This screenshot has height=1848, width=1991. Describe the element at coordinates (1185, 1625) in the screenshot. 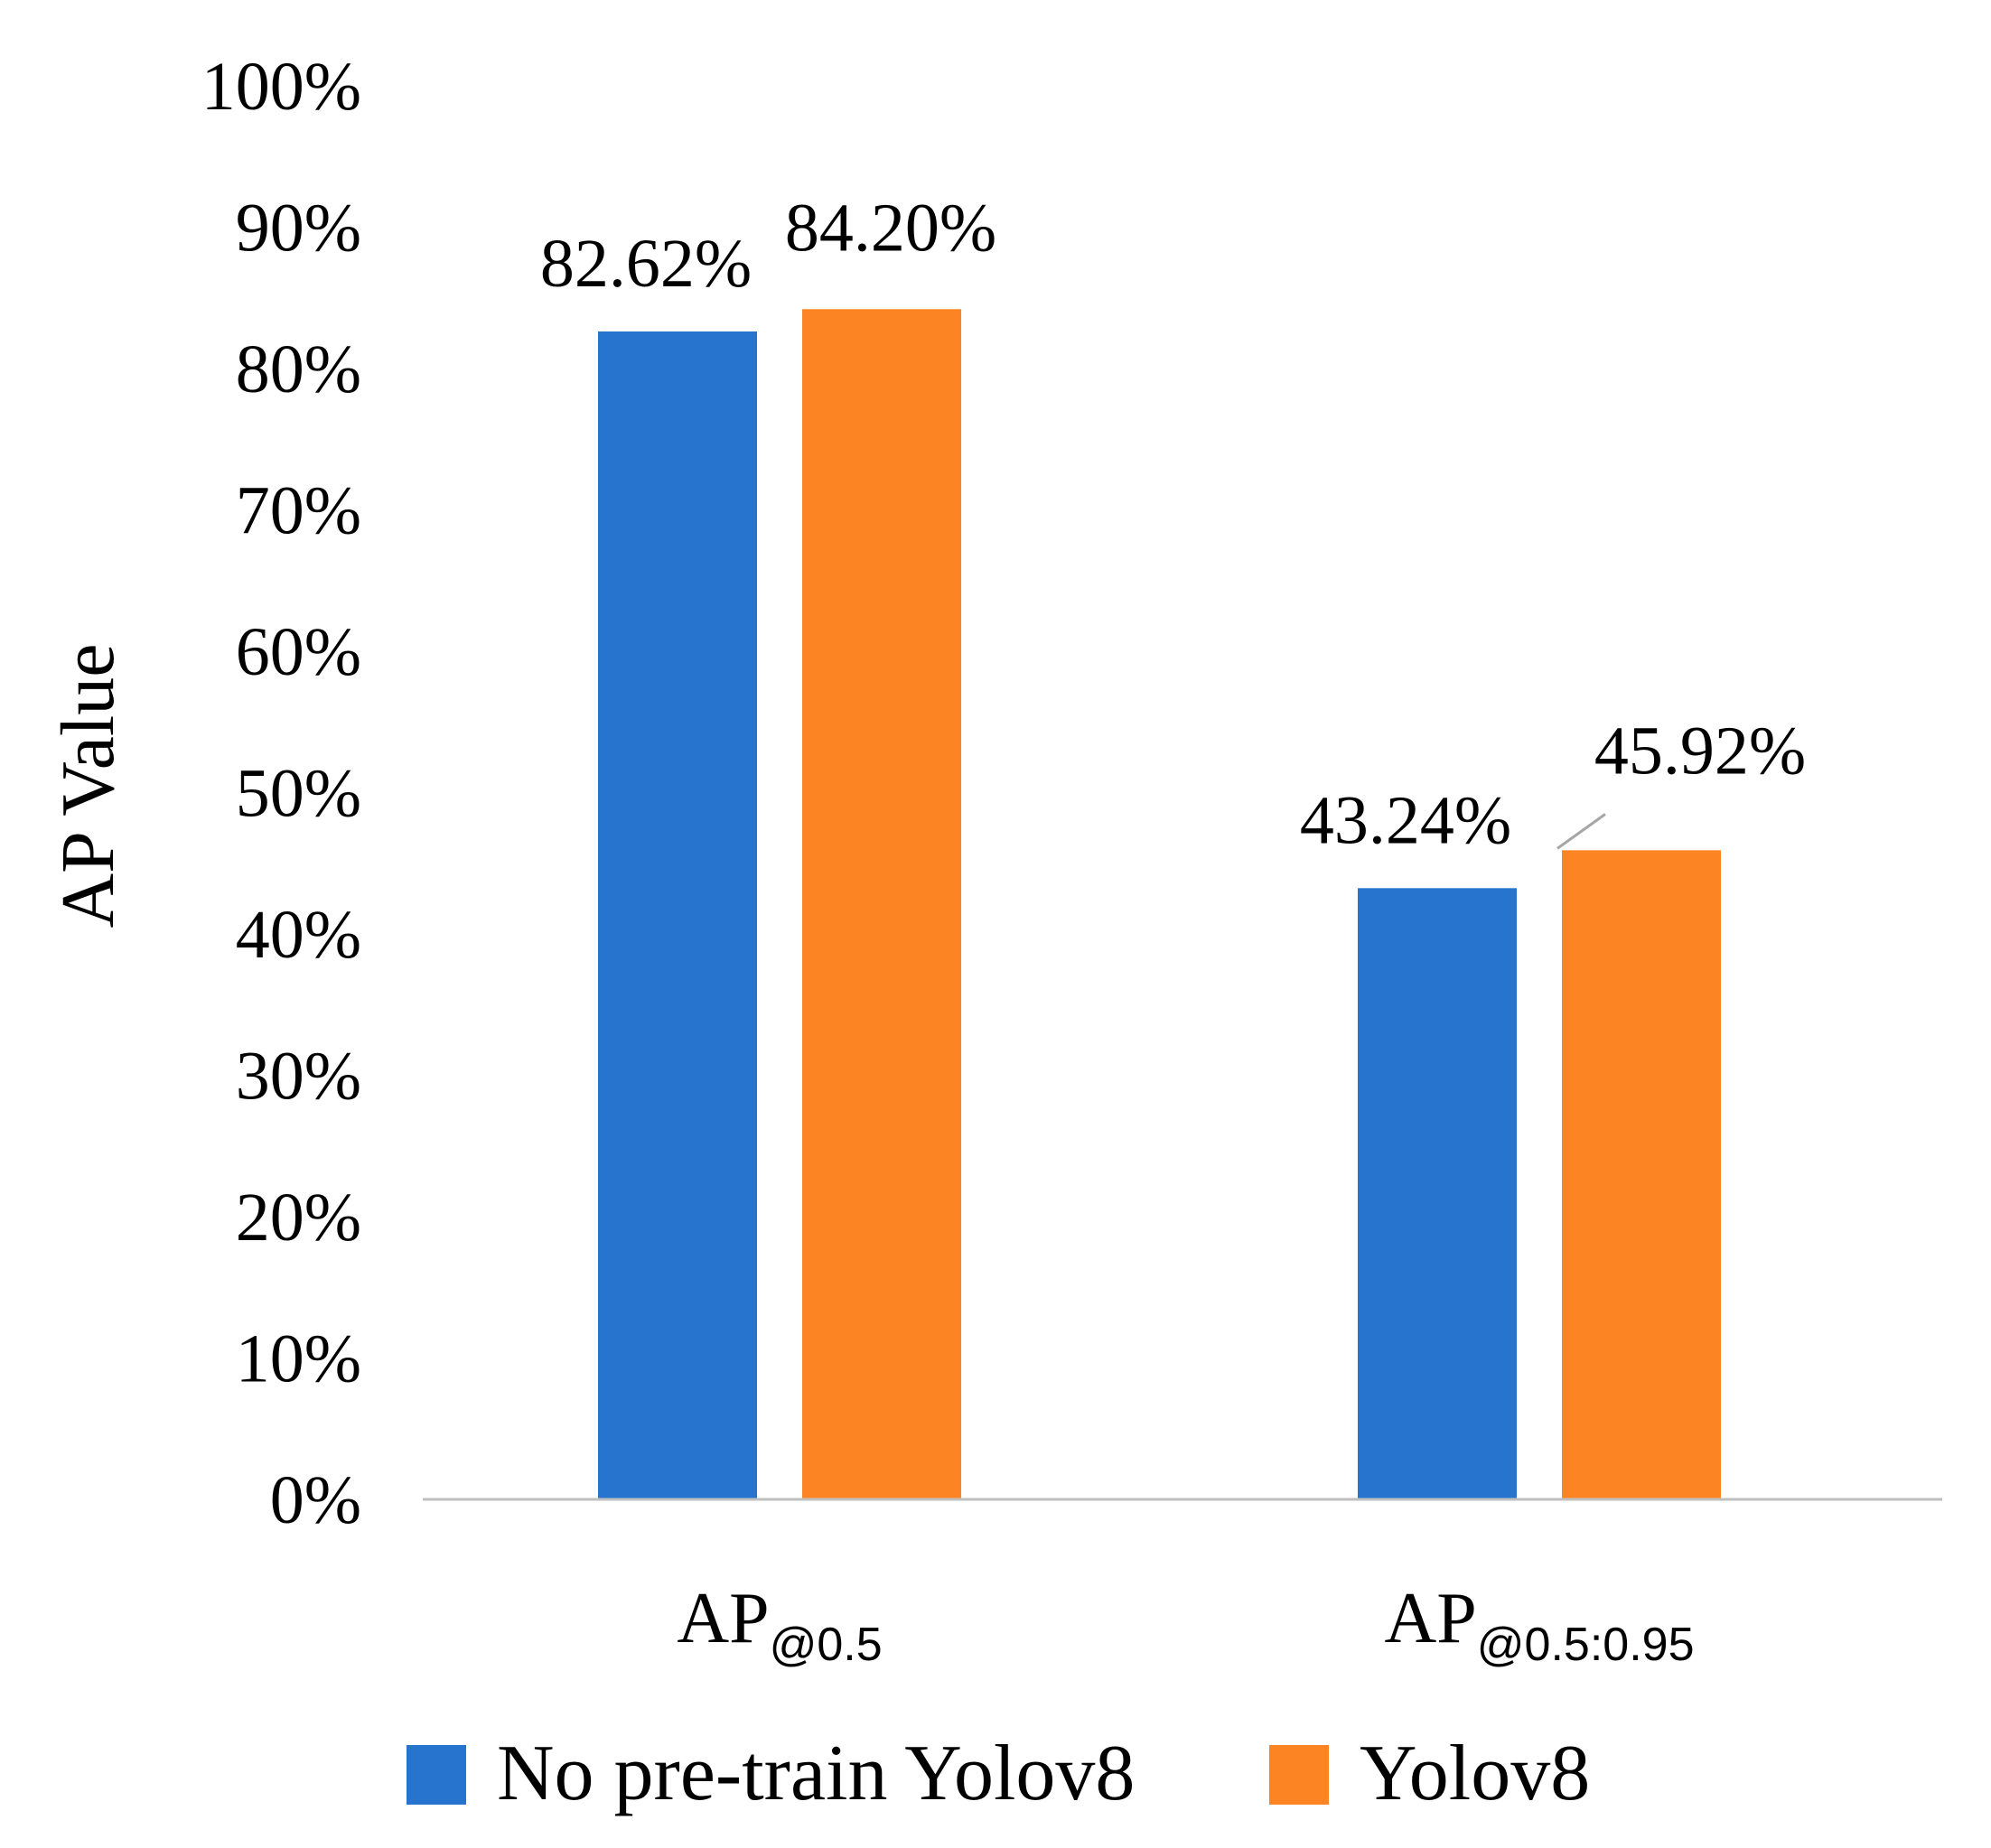

I see `x-axis-categories: AP@0.5 AP@0.5:0.95` at that location.